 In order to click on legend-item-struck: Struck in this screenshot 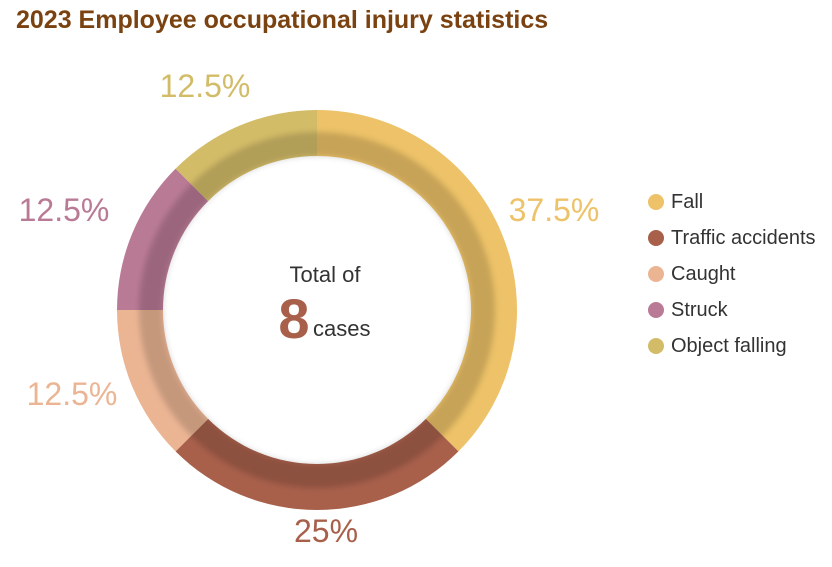, I will do `click(732, 310)`.